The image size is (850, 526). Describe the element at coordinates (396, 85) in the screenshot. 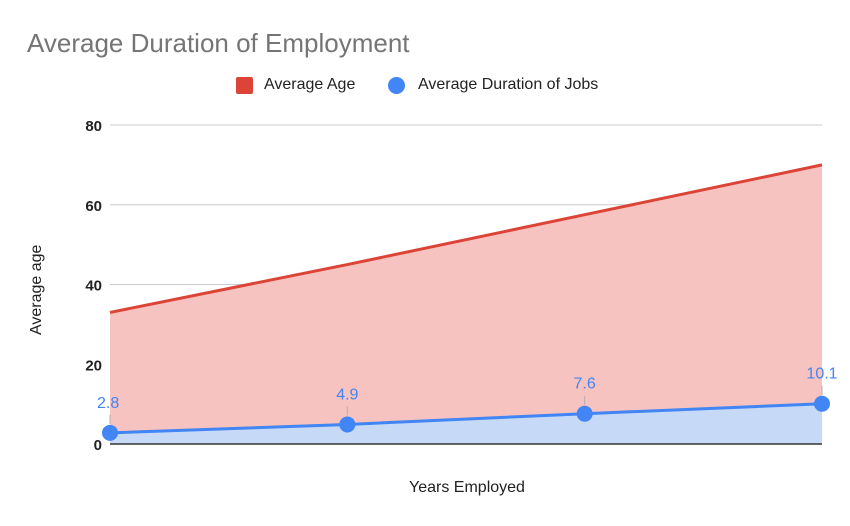

I see `legend-swatch-average-duration-of-jobs` at that location.